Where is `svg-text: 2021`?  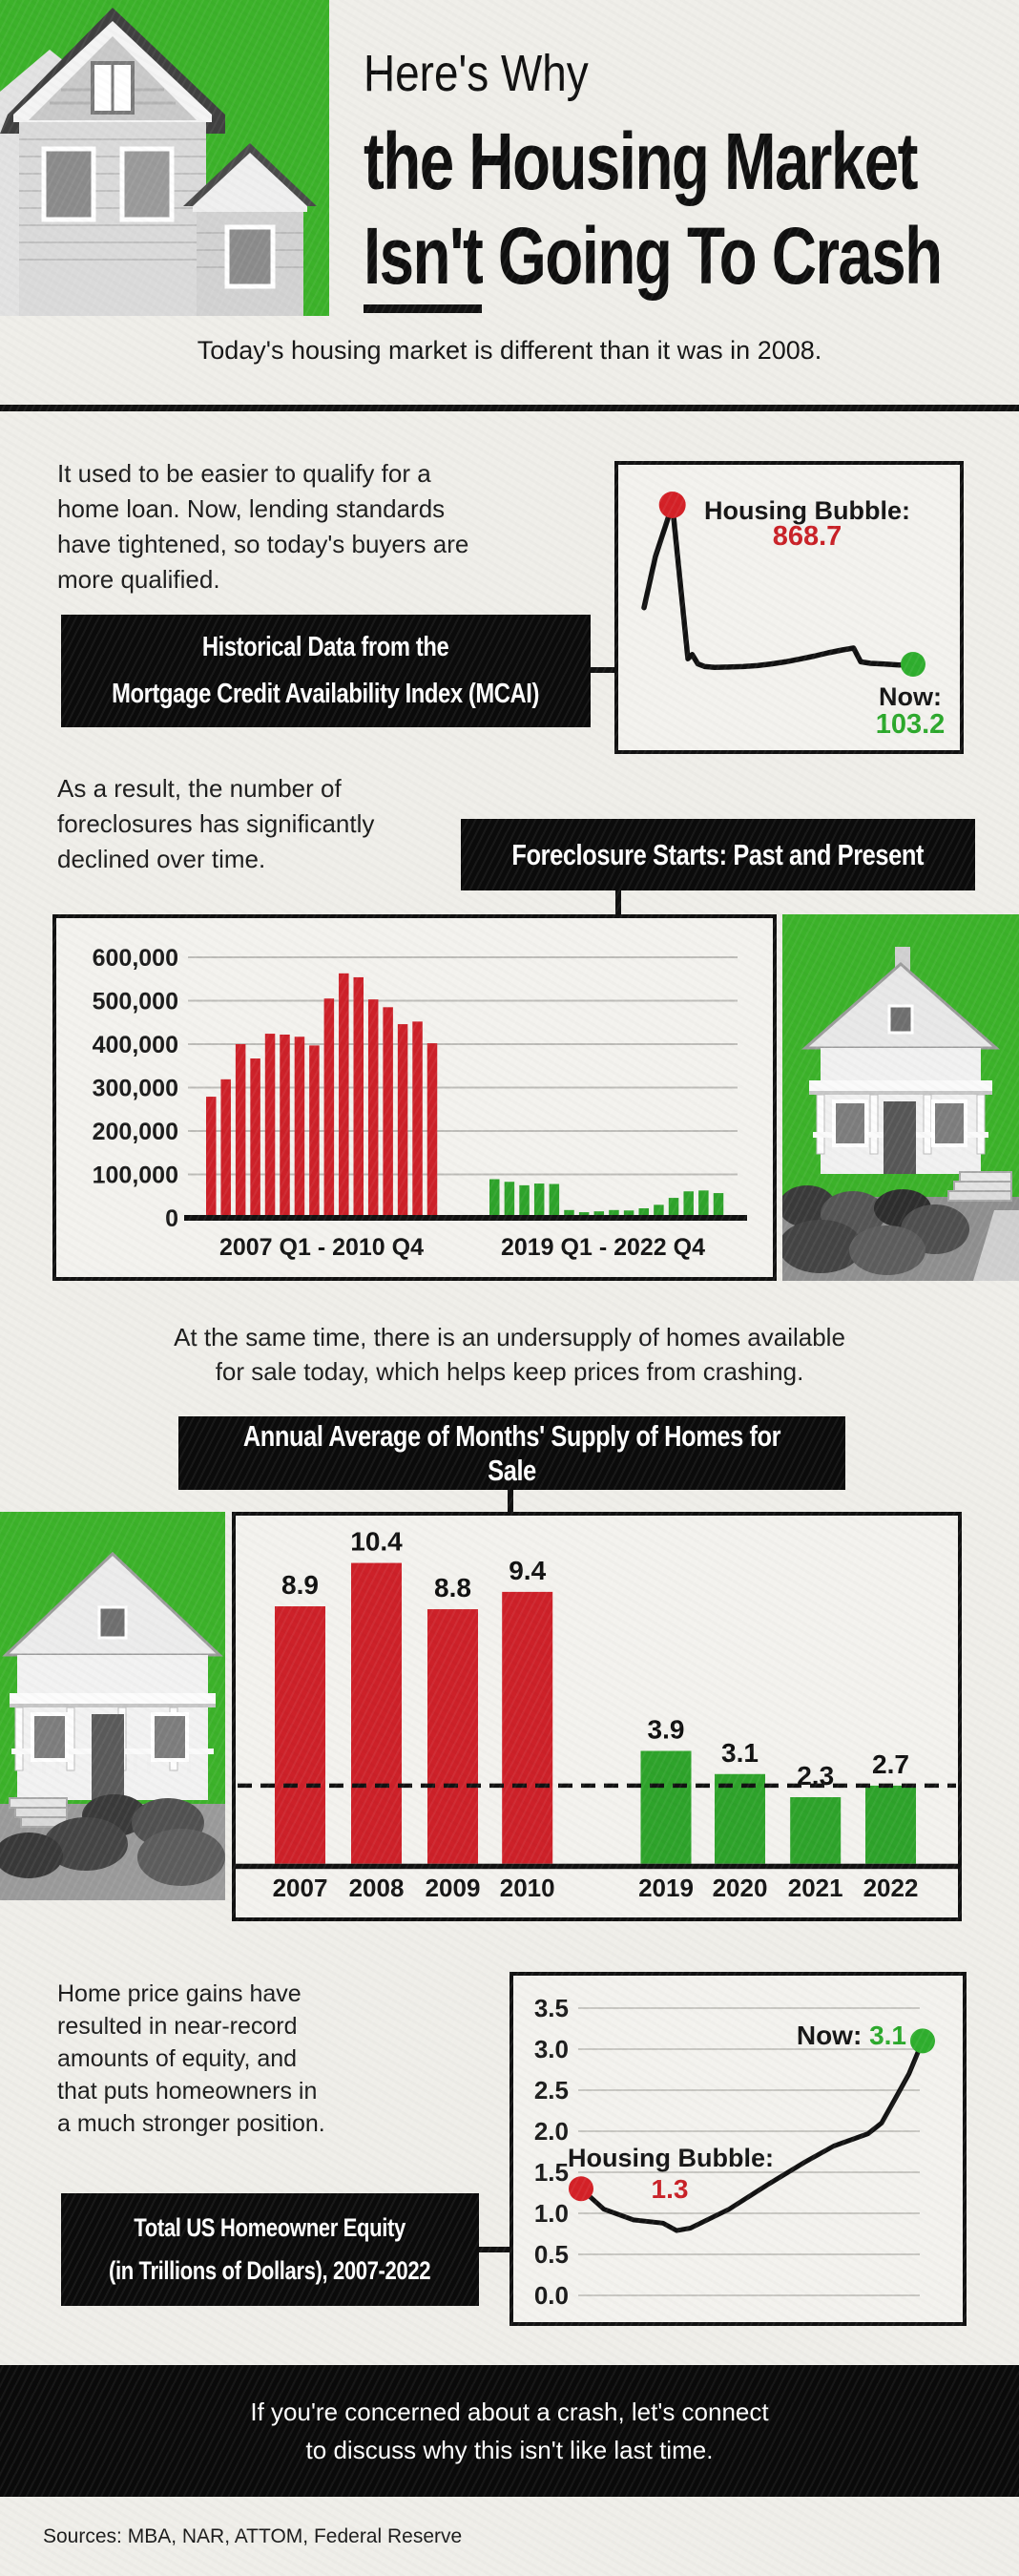
svg-text: 2021 is located at coordinates (815, 1888).